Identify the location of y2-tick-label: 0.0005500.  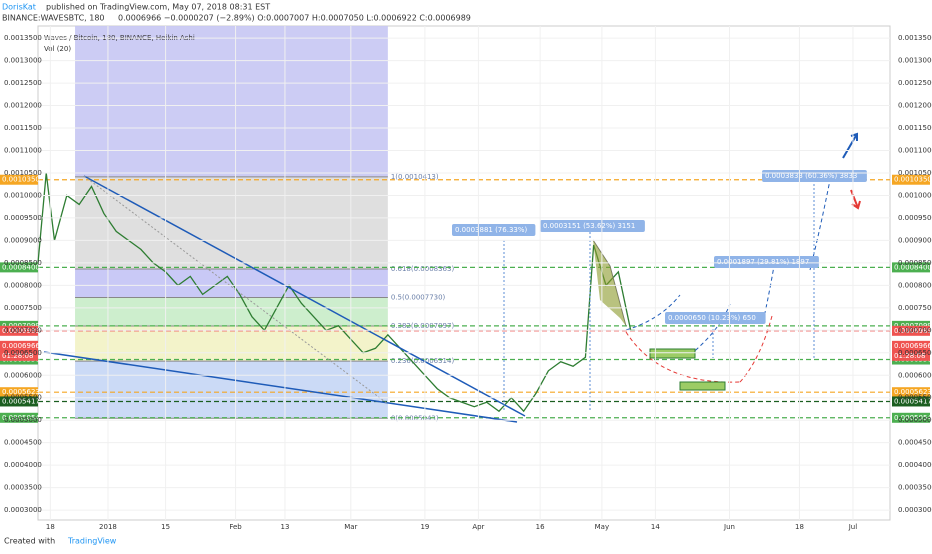
(915, 398).